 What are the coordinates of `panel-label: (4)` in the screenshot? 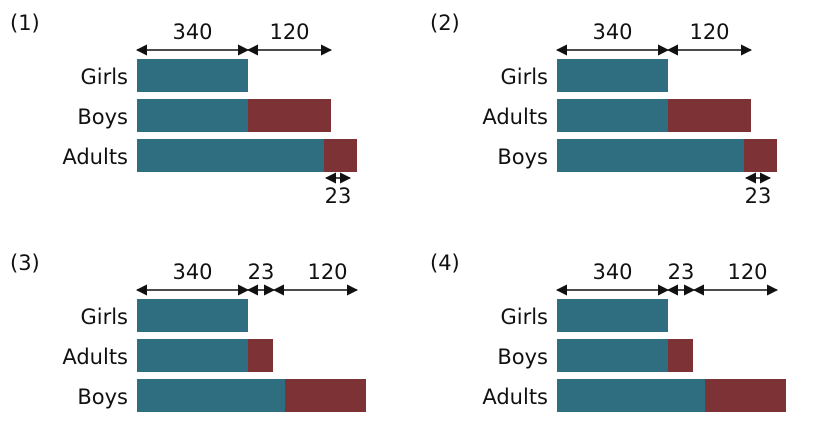 It's located at (445, 263).